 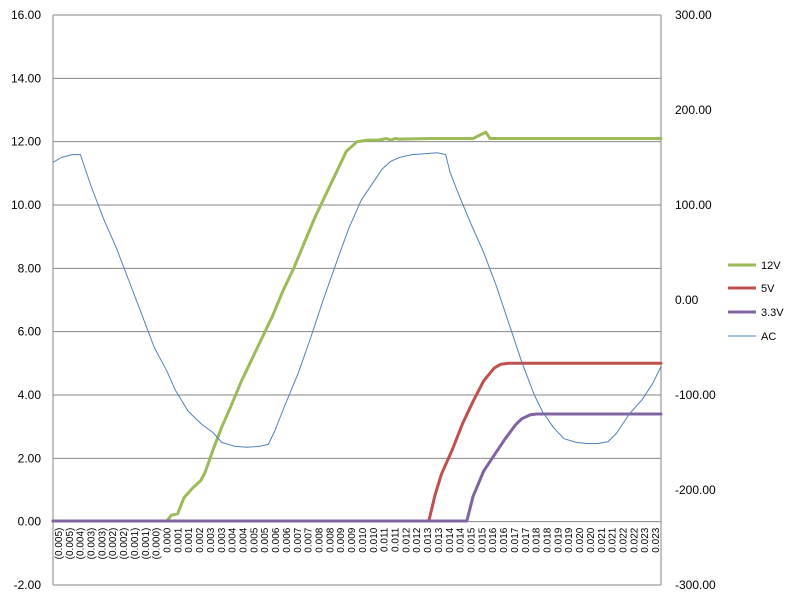 I want to click on y-right-tick-label: 100.00, so click(x=693, y=205).